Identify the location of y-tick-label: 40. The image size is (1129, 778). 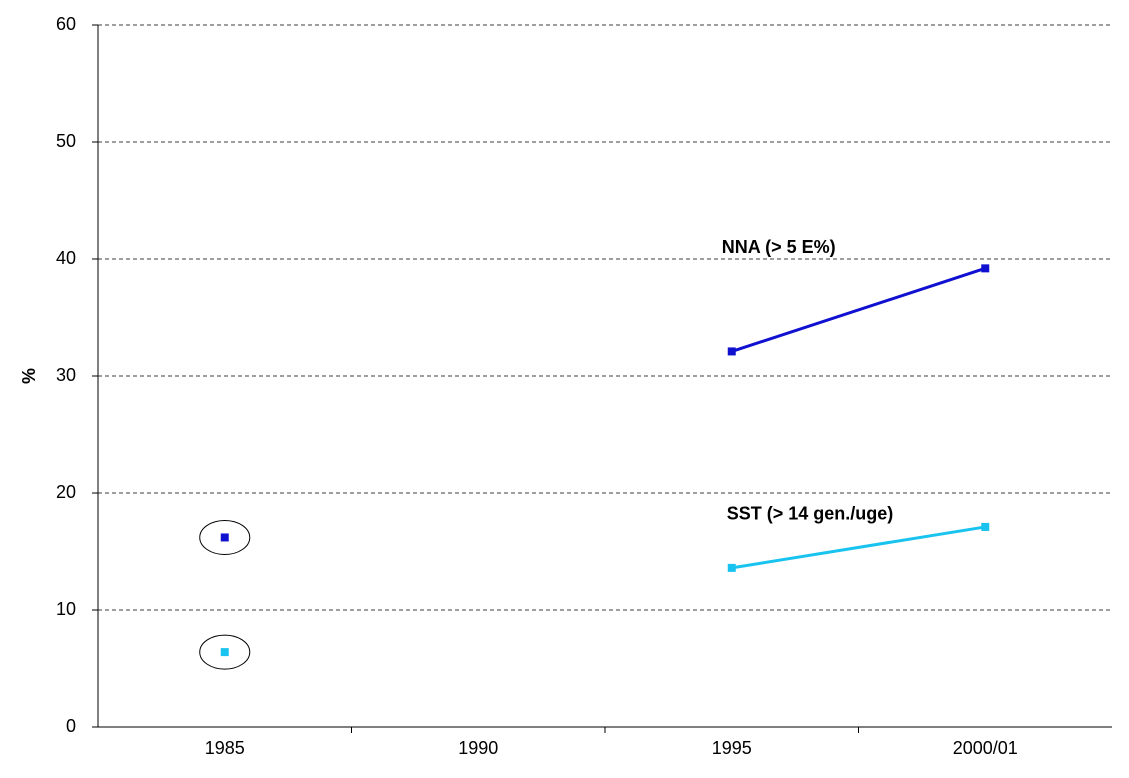
(66, 258).